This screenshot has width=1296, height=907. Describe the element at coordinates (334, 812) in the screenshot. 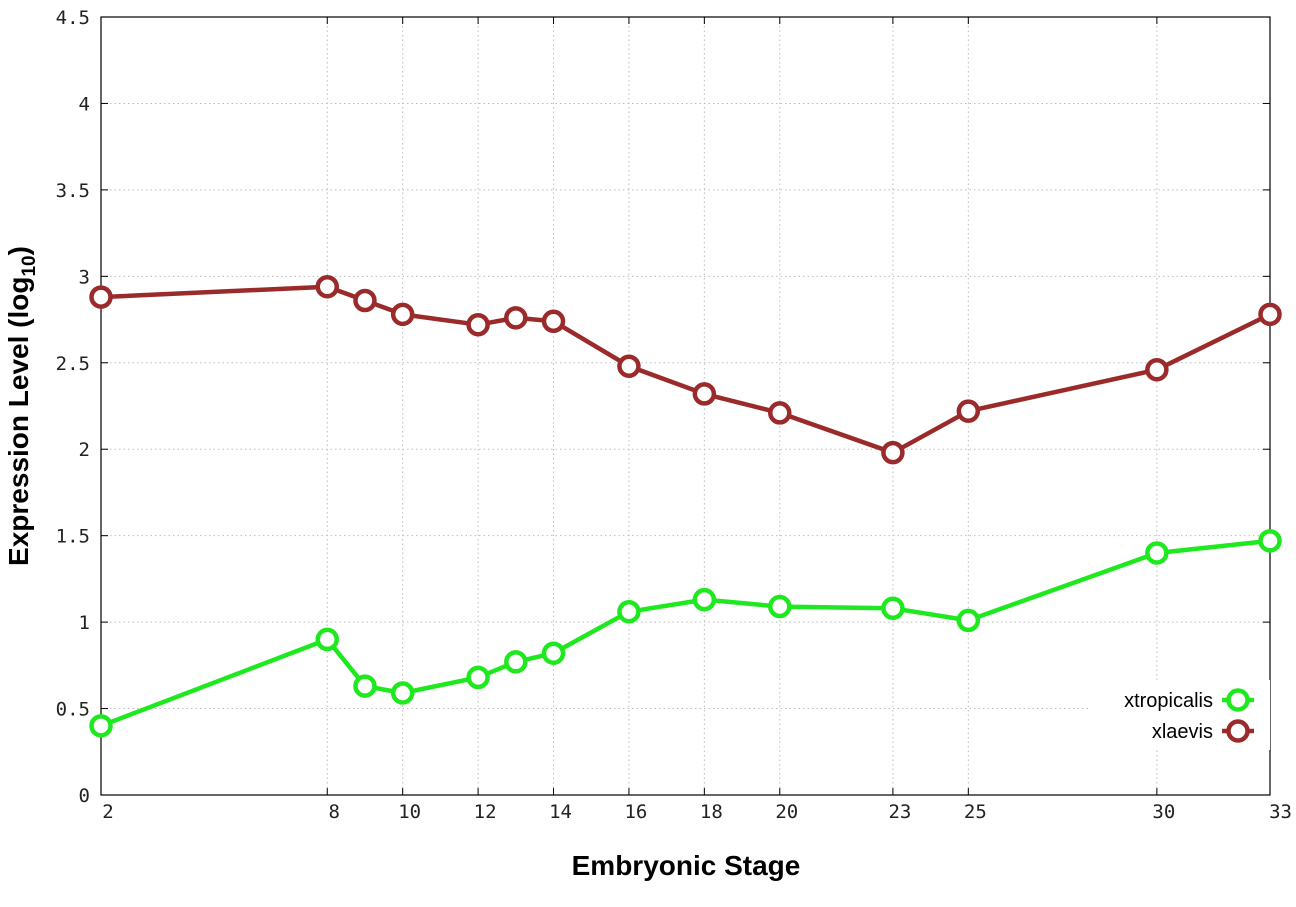

I see `x-tick-label: 8` at that location.